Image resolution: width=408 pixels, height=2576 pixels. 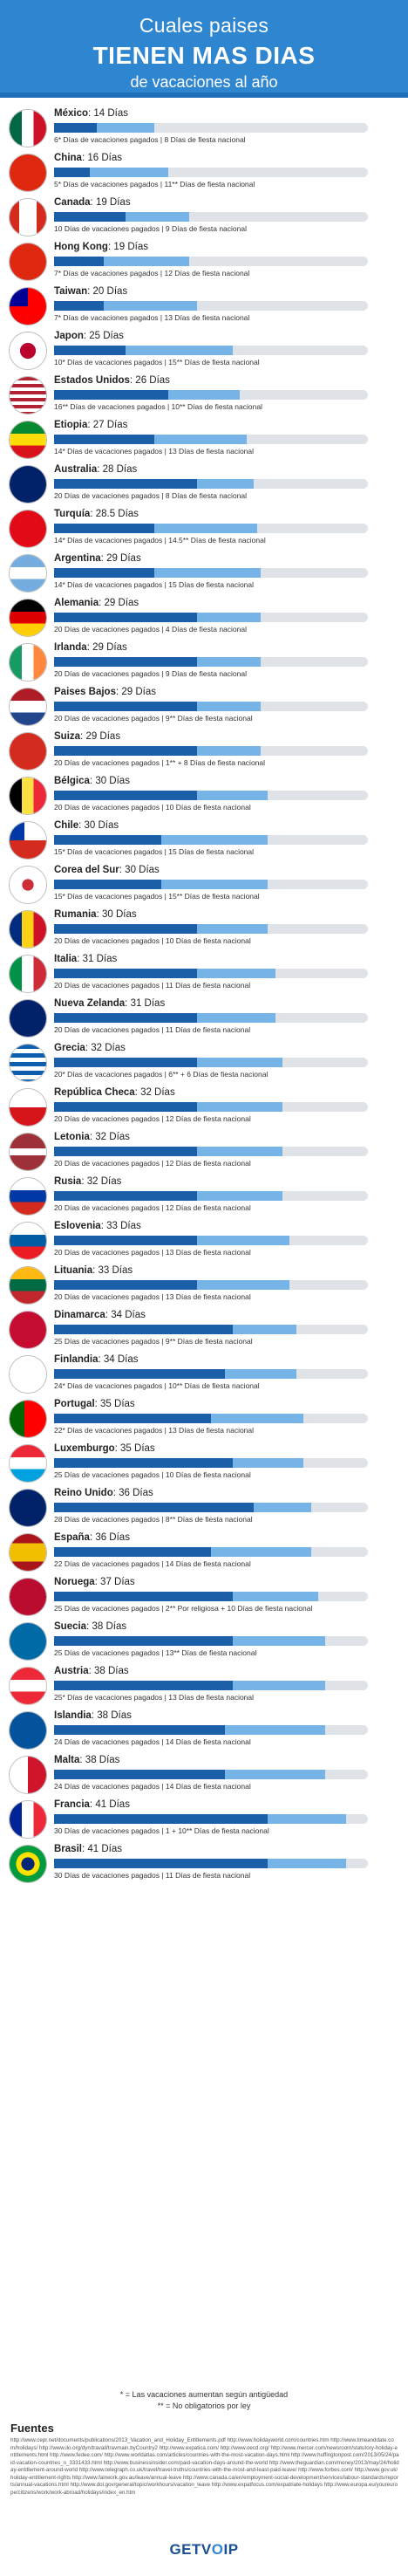 What do you see at coordinates (105, 692) in the screenshot?
I see `country-title: Paises Bajos: 29 Días` at bounding box center [105, 692].